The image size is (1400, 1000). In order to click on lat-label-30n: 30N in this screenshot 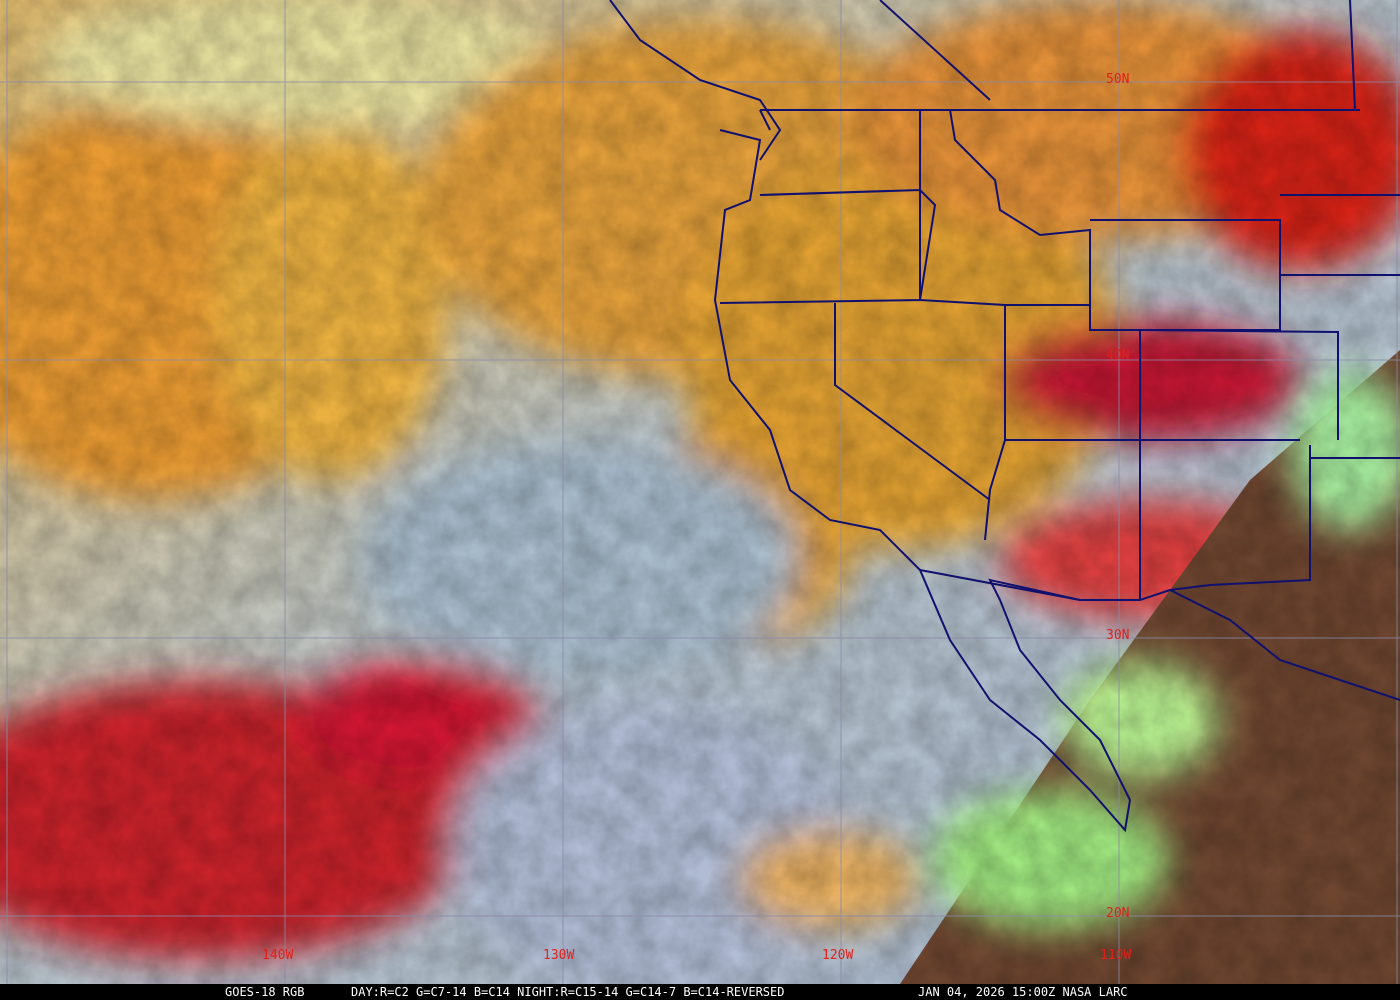, I will do `click(1118, 635)`.